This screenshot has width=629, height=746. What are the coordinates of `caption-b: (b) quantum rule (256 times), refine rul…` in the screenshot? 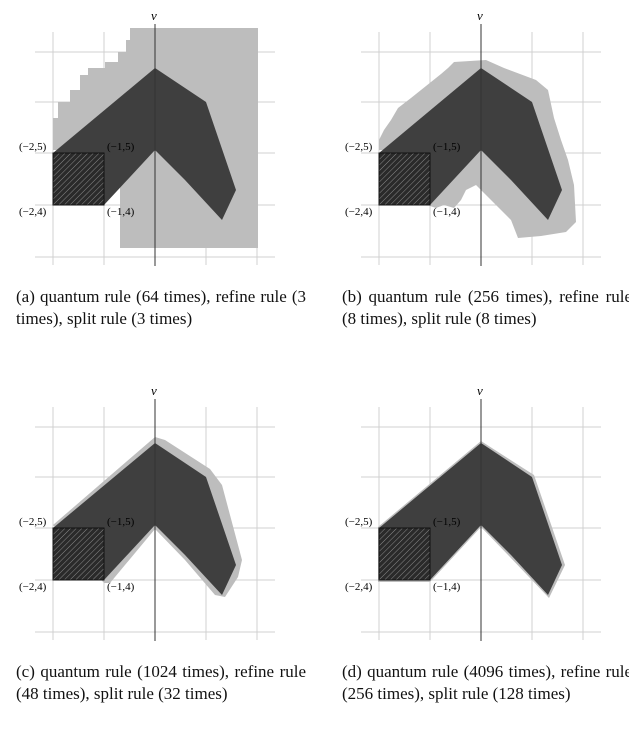 It's located at (485, 307).